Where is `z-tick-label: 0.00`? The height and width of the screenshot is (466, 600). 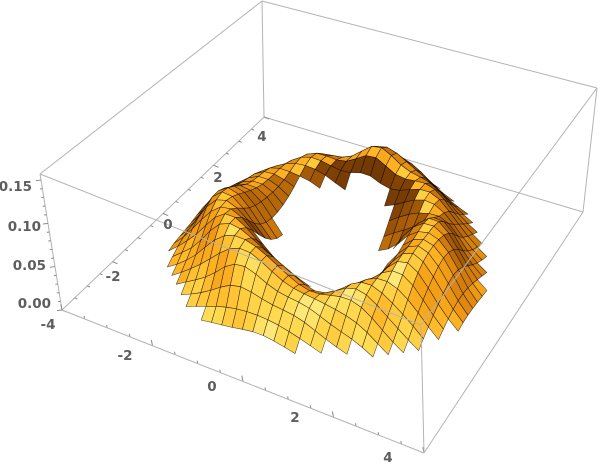
z-tick-label: 0.00 is located at coordinates (34, 304).